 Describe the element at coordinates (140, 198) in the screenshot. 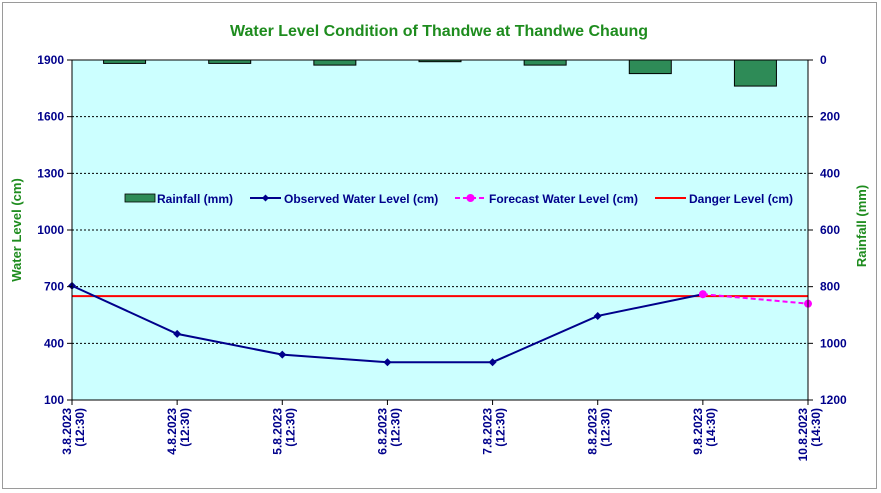

I see `legend-rainfall-swatch` at that location.